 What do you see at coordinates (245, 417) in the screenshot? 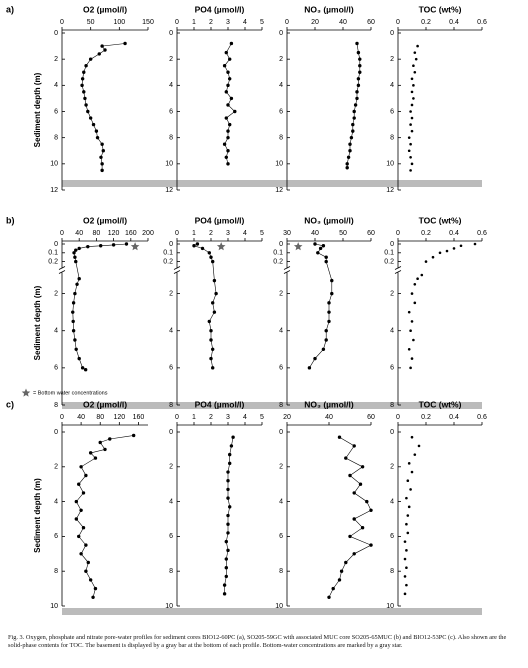
I see `x-tick-label: 4` at bounding box center [245, 417].